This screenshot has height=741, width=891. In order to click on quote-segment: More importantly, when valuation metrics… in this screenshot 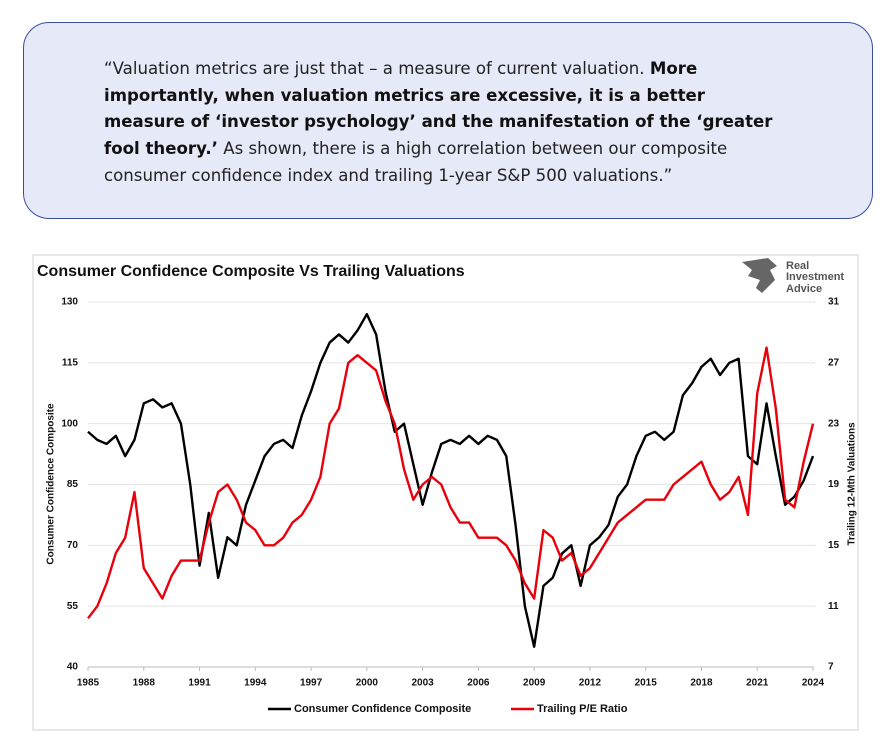, I will do `click(438, 109)`.